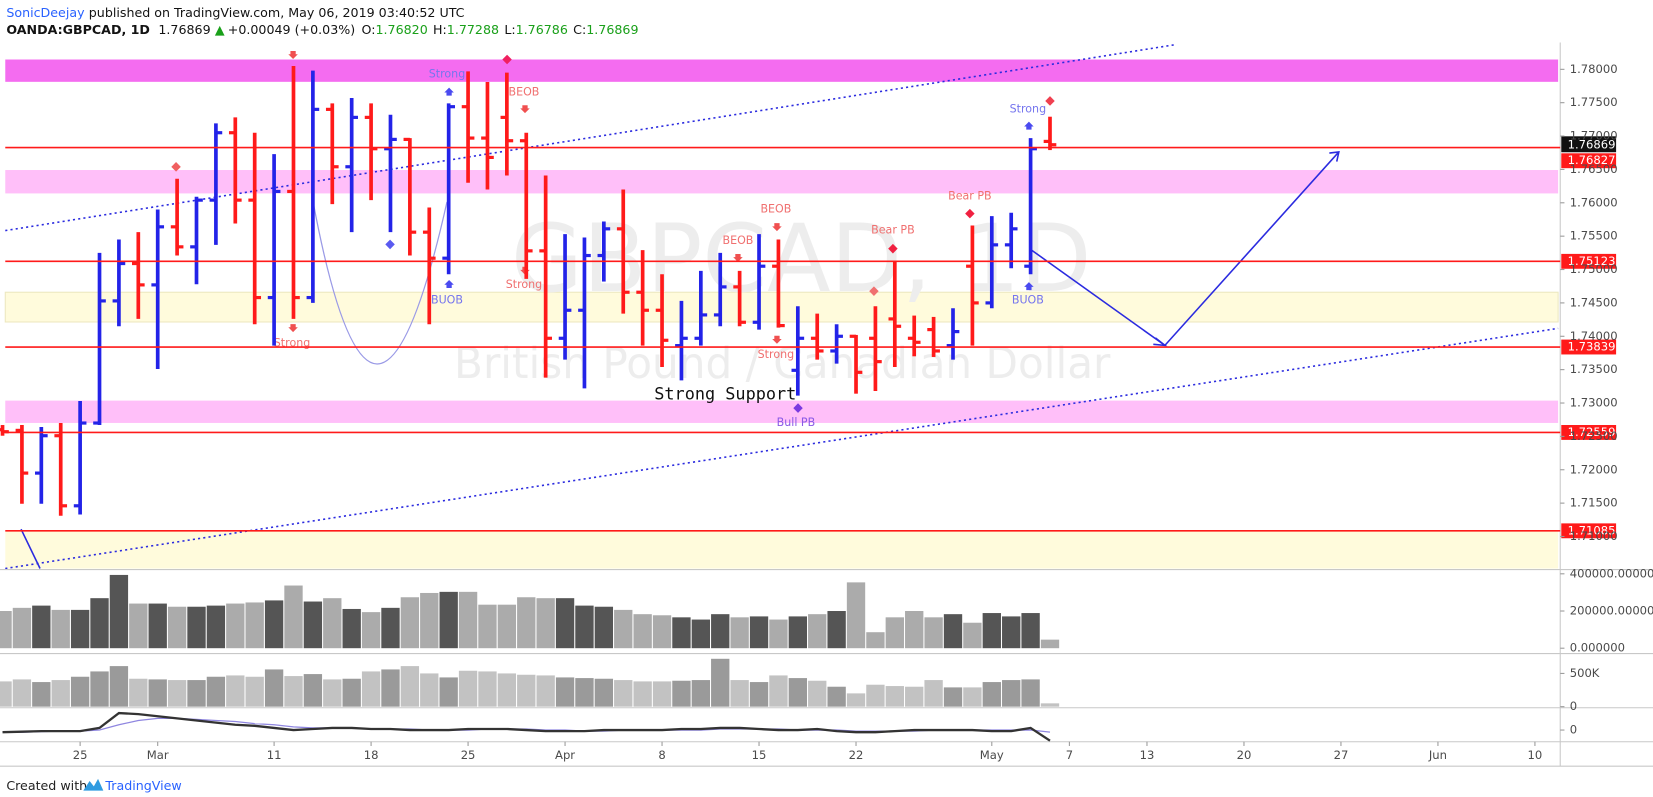 The height and width of the screenshot is (797, 1653). I want to click on y-tick-label: 0, so click(1573, 730).